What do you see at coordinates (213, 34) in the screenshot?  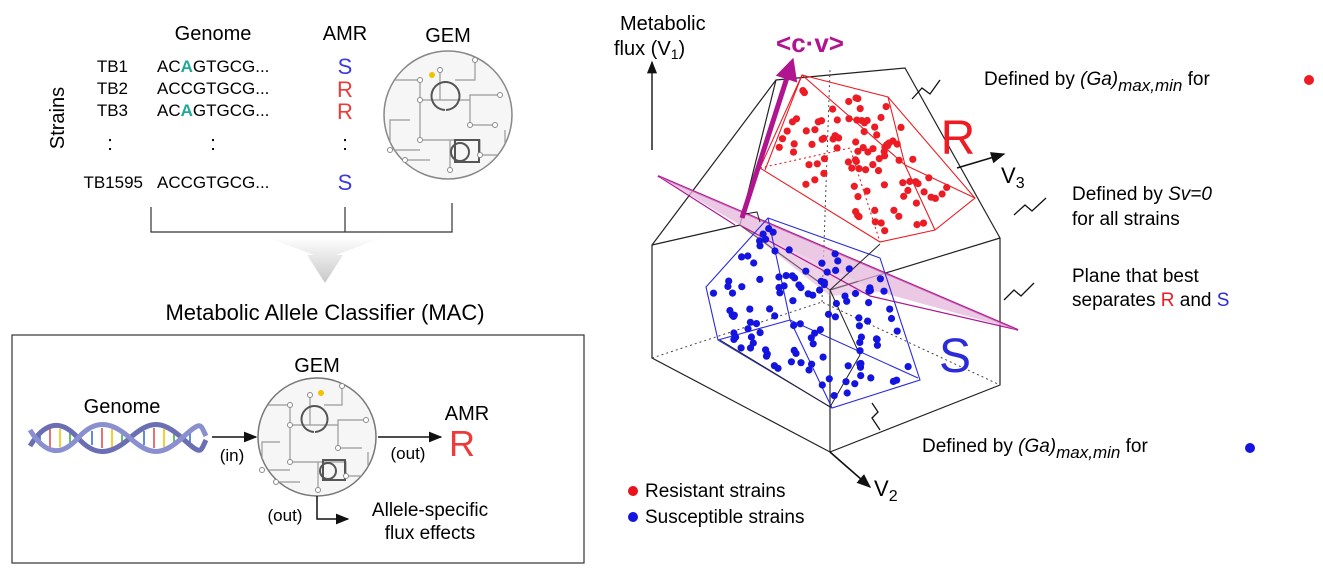 I see `genome-header: Genome` at bounding box center [213, 34].